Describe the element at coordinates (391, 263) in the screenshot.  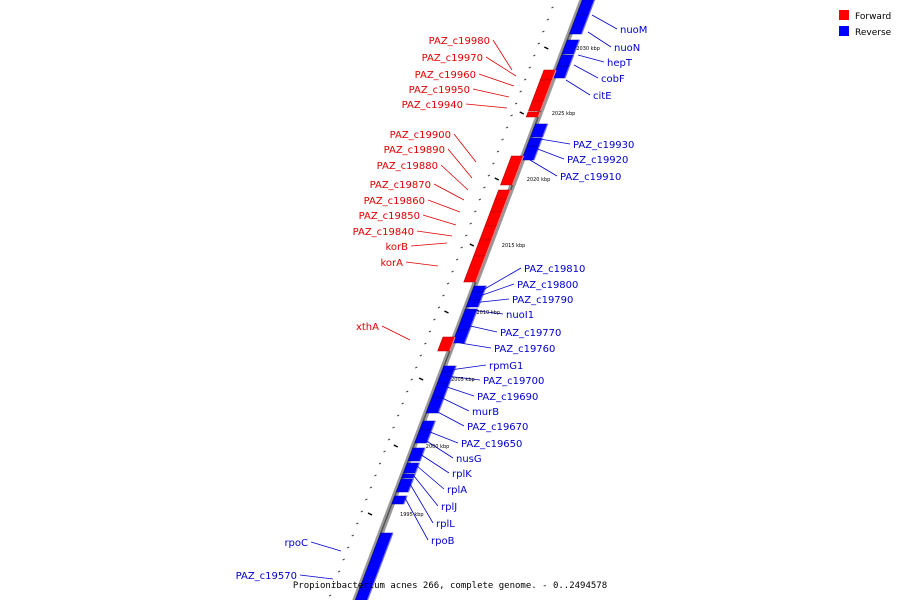
I see `gene-label-forward: korA` at that location.